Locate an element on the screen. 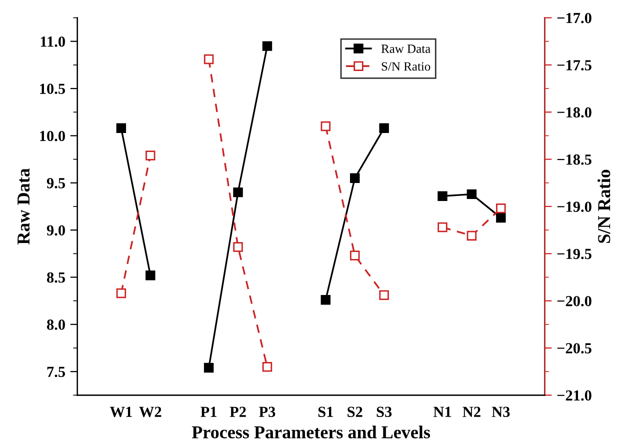 The height and width of the screenshot is (444, 619). y-tick-label: 7.5 is located at coordinates (56, 372).